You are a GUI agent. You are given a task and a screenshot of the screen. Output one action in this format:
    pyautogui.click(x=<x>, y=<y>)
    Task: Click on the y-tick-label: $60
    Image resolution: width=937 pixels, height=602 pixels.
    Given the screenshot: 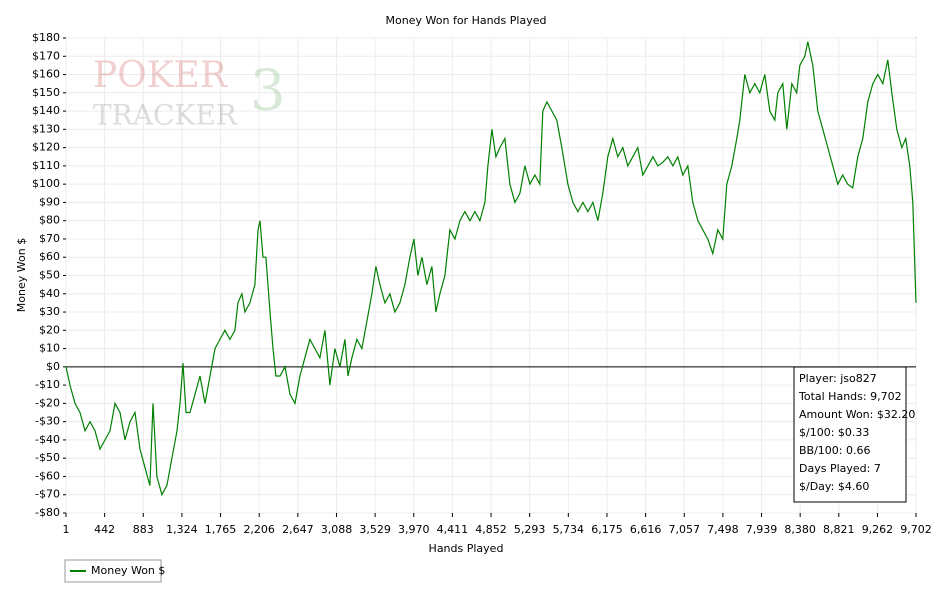 What is the action you would take?
    pyautogui.click(x=49, y=256)
    